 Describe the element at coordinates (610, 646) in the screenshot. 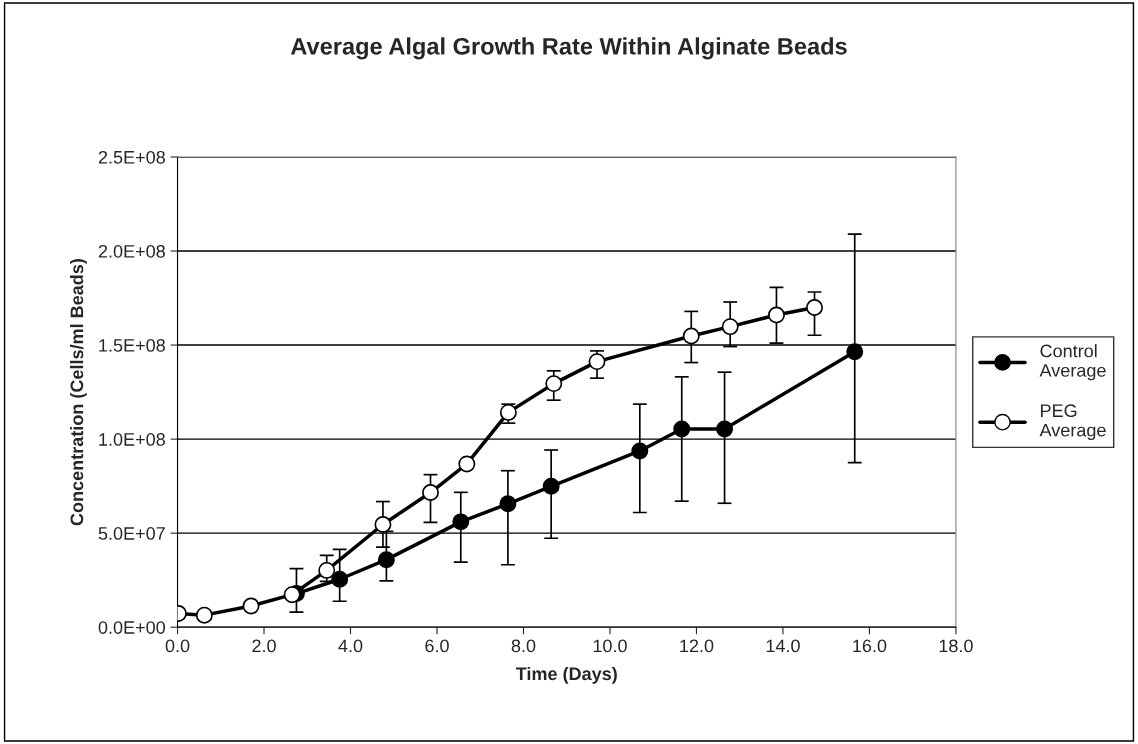

I see `x-tick-label: 10.0` at that location.